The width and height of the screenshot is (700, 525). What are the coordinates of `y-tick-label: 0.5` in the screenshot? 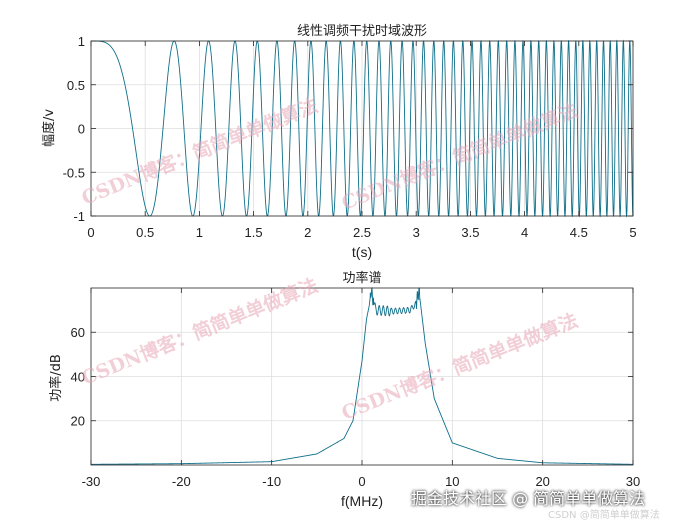 It's located at (76, 85).